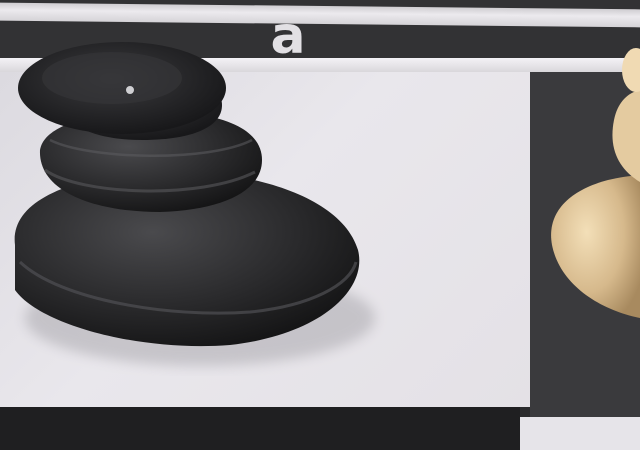  Describe the element at coordinates (288, 36) in the screenshot. I see `file-label-a: a` at that location.